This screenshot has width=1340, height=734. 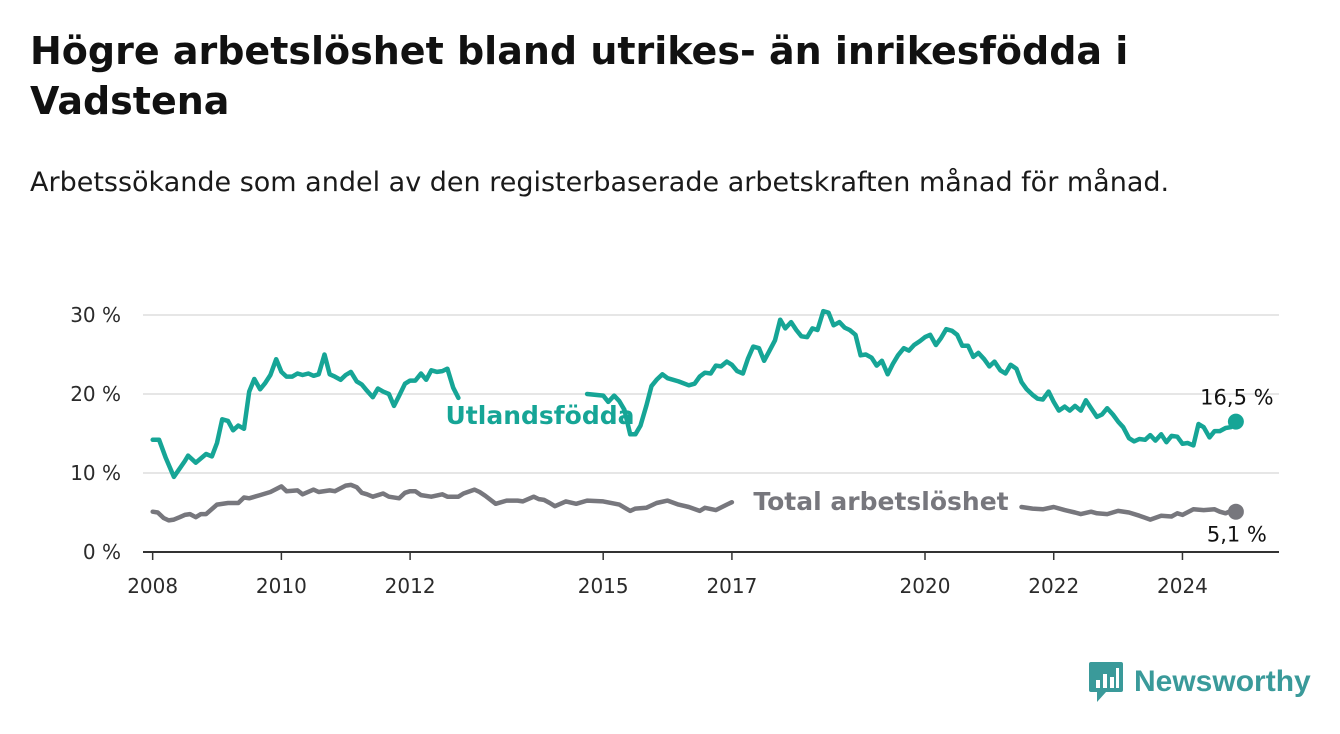 I want to click on newsworthy-logo: Newsworthy, so click(x=1199, y=682).